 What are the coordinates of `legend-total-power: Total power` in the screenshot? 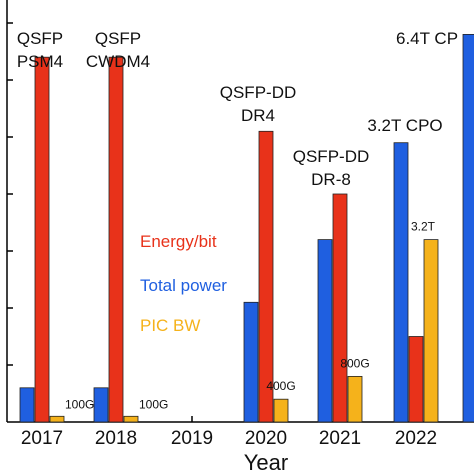 It's located at (183, 285).